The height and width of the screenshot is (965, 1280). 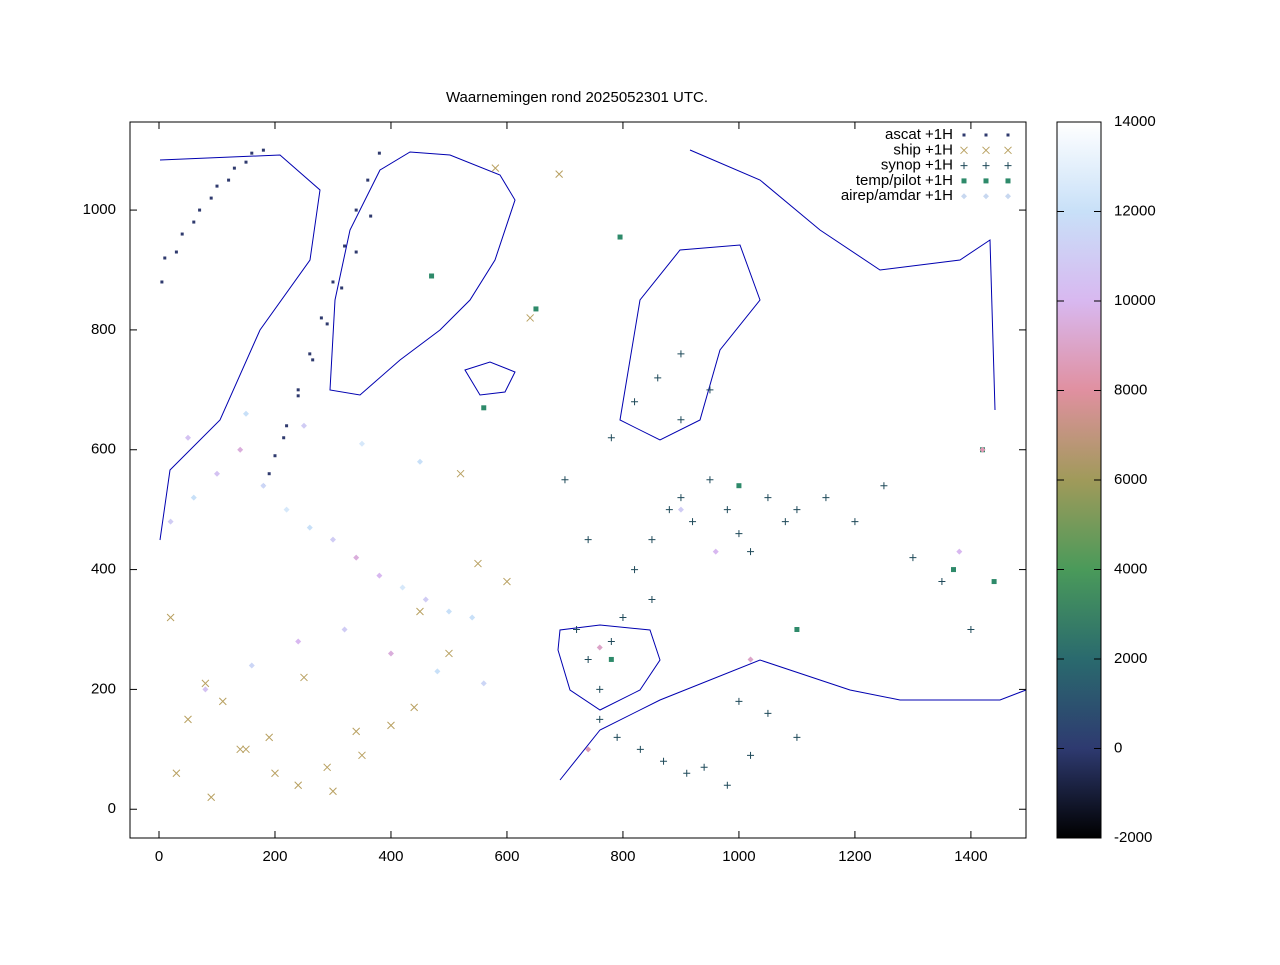 I want to click on y-tick-label: 800, so click(x=103, y=329).